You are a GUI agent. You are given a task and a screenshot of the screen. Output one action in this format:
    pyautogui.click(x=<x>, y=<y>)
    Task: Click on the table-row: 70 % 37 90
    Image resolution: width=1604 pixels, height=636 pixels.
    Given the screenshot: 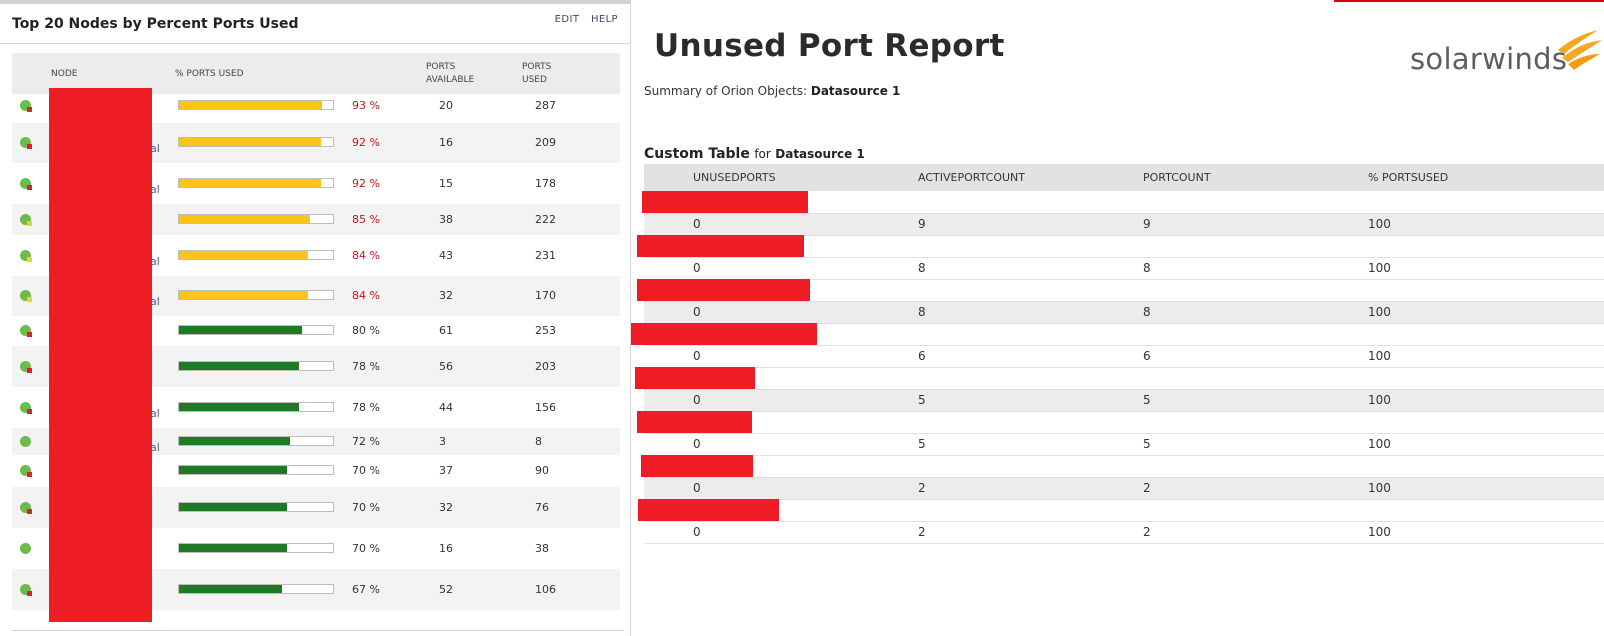 What is the action you would take?
    pyautogui.click(x=316, y=471)
    